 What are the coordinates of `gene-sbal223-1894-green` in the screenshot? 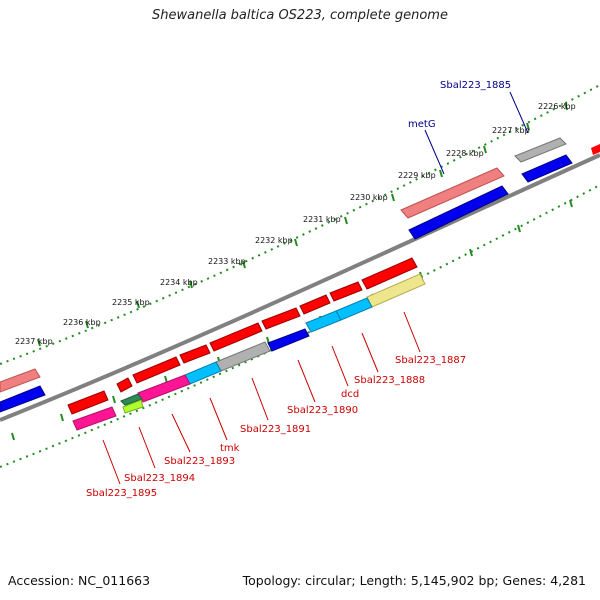 It's located at (131, 399).